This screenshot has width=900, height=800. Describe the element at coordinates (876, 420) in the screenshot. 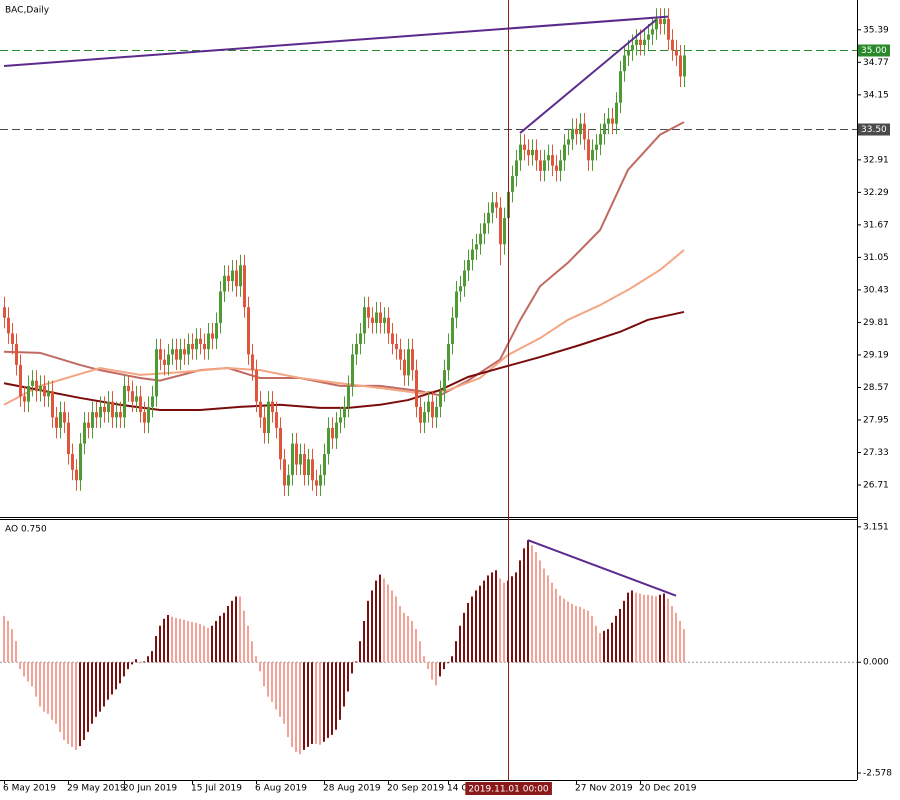

I see `y-tick-label: 27.95` at that location.